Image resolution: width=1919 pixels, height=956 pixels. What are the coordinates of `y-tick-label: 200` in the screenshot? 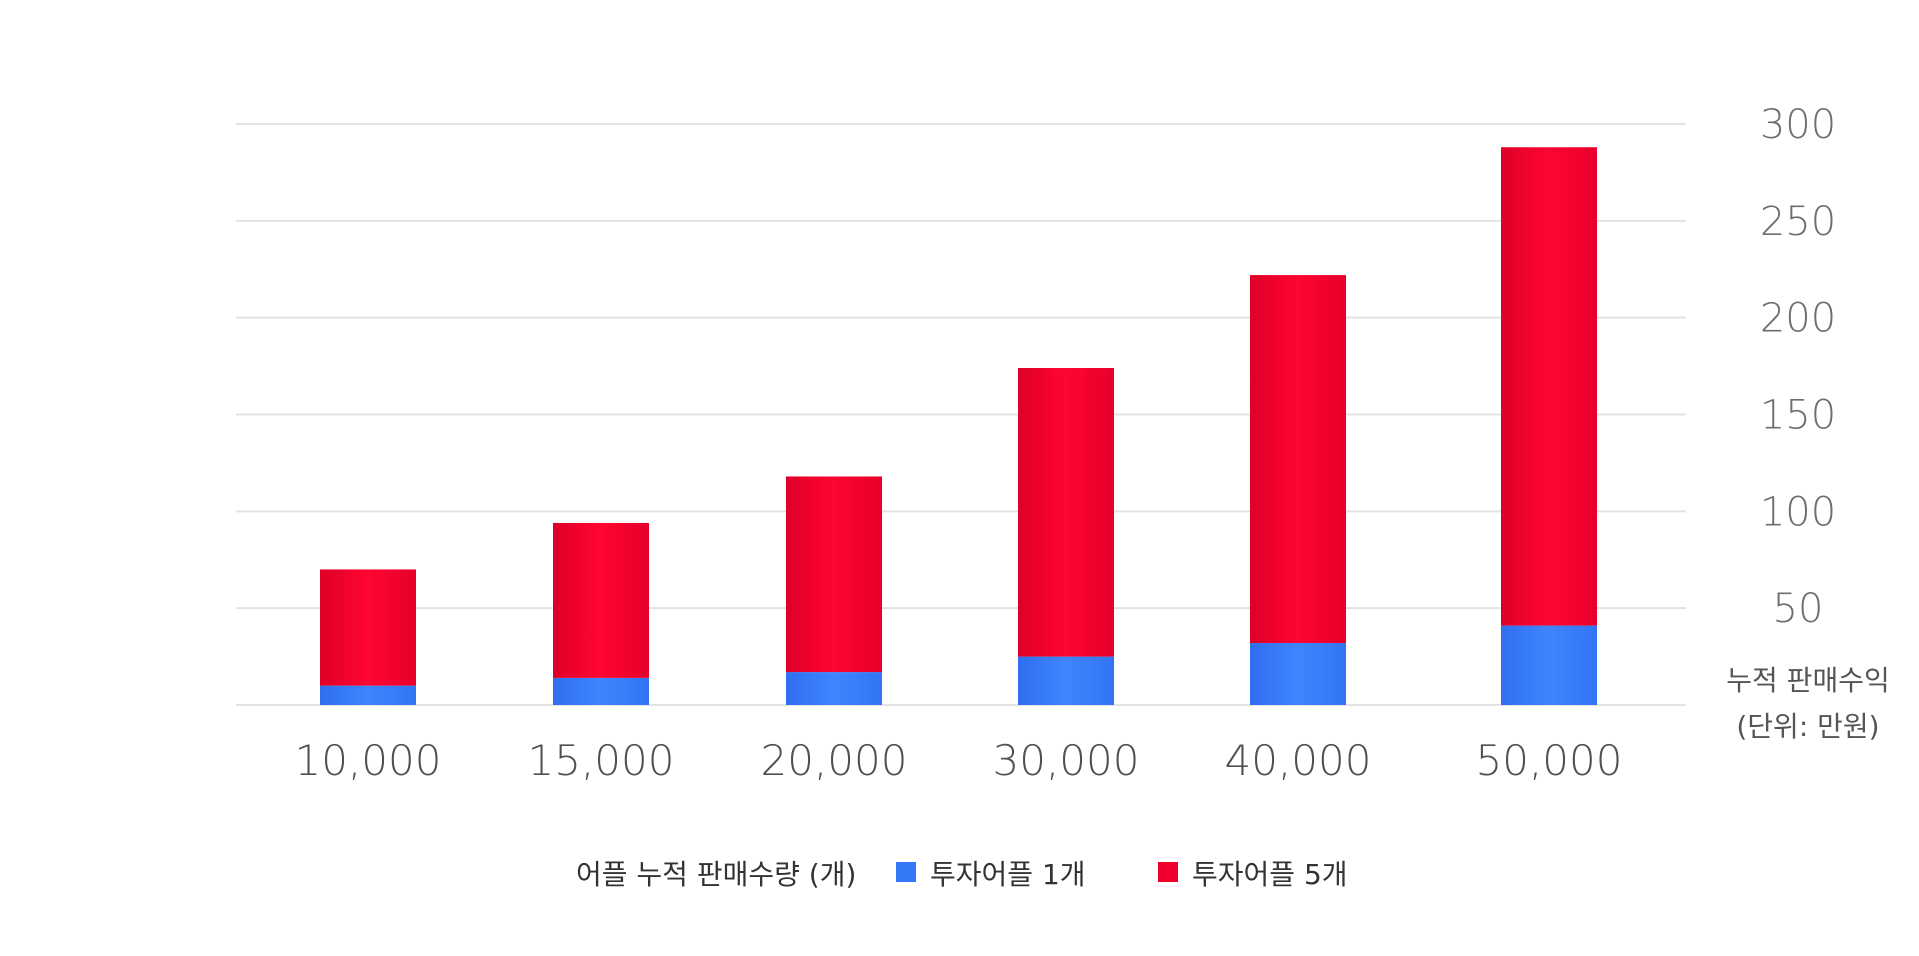 It's located at (1798, 319).